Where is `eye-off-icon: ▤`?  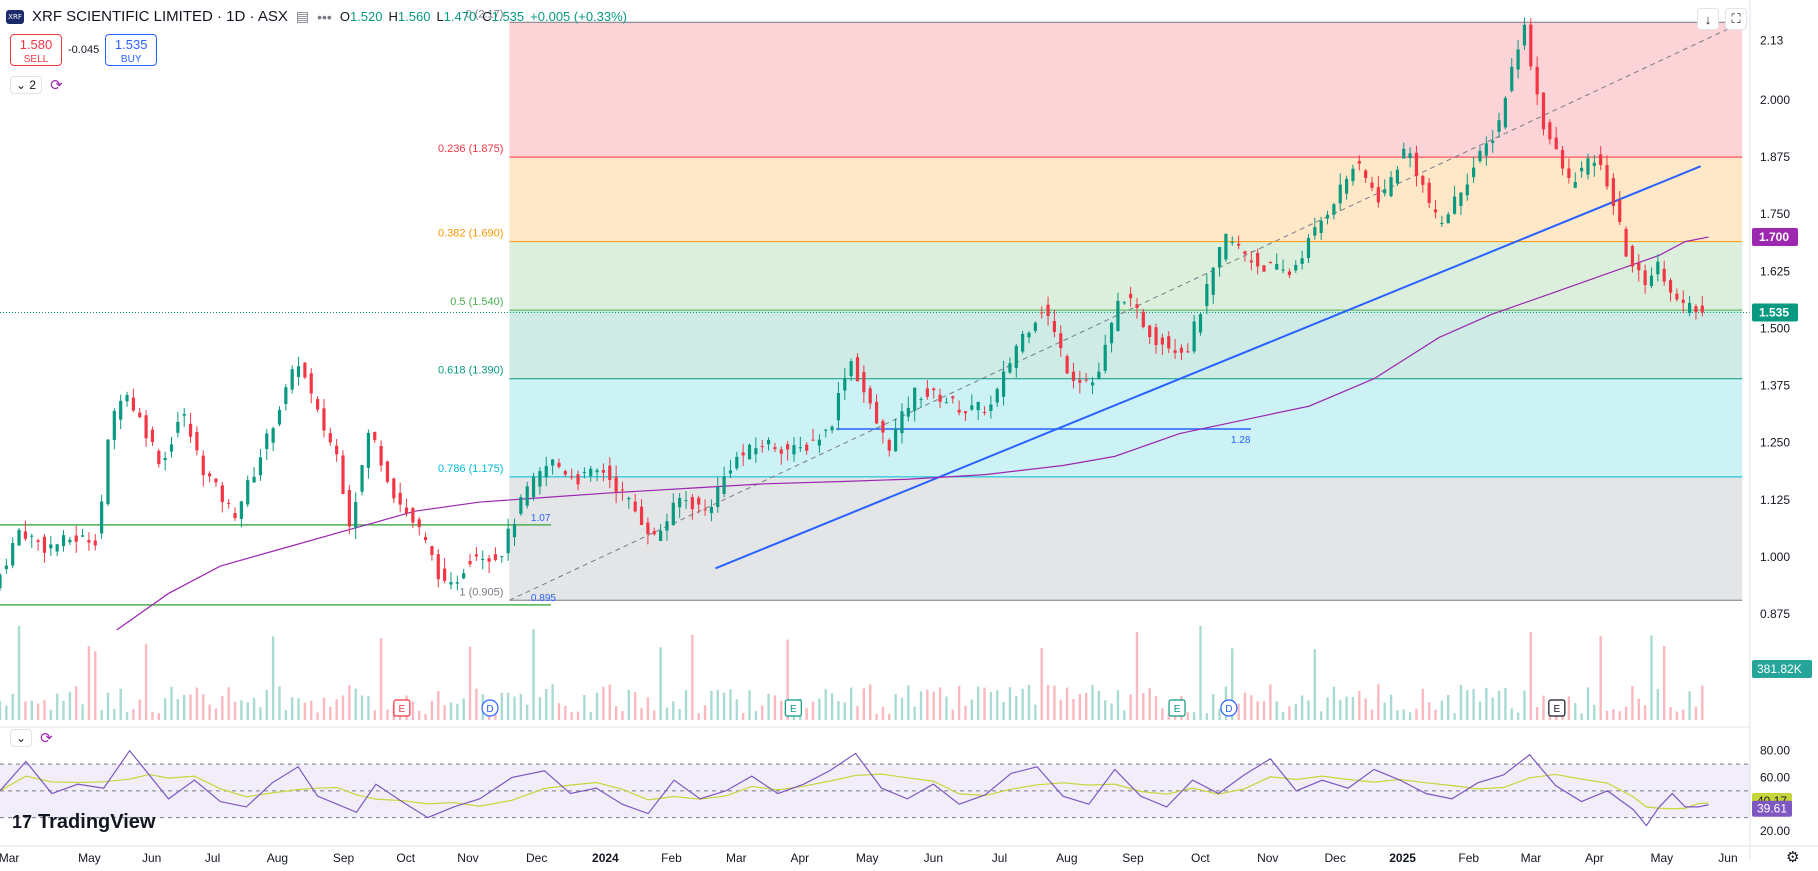
eye-off-icon: ▤ is located at coordinates (302, 16).